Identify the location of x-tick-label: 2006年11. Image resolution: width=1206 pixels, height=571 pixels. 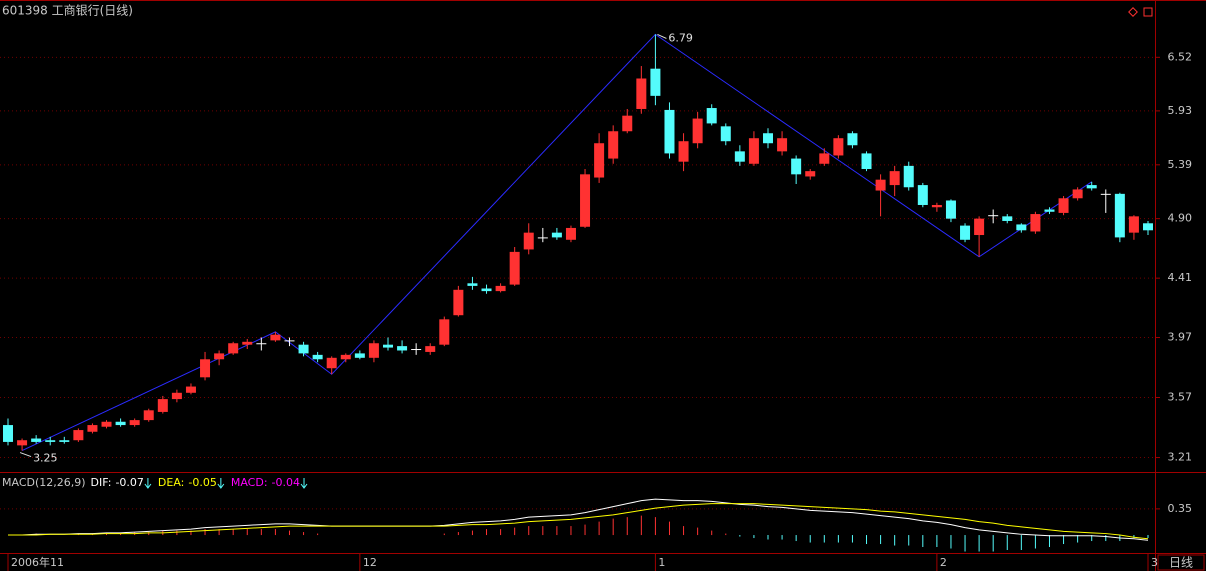
(37, 562).